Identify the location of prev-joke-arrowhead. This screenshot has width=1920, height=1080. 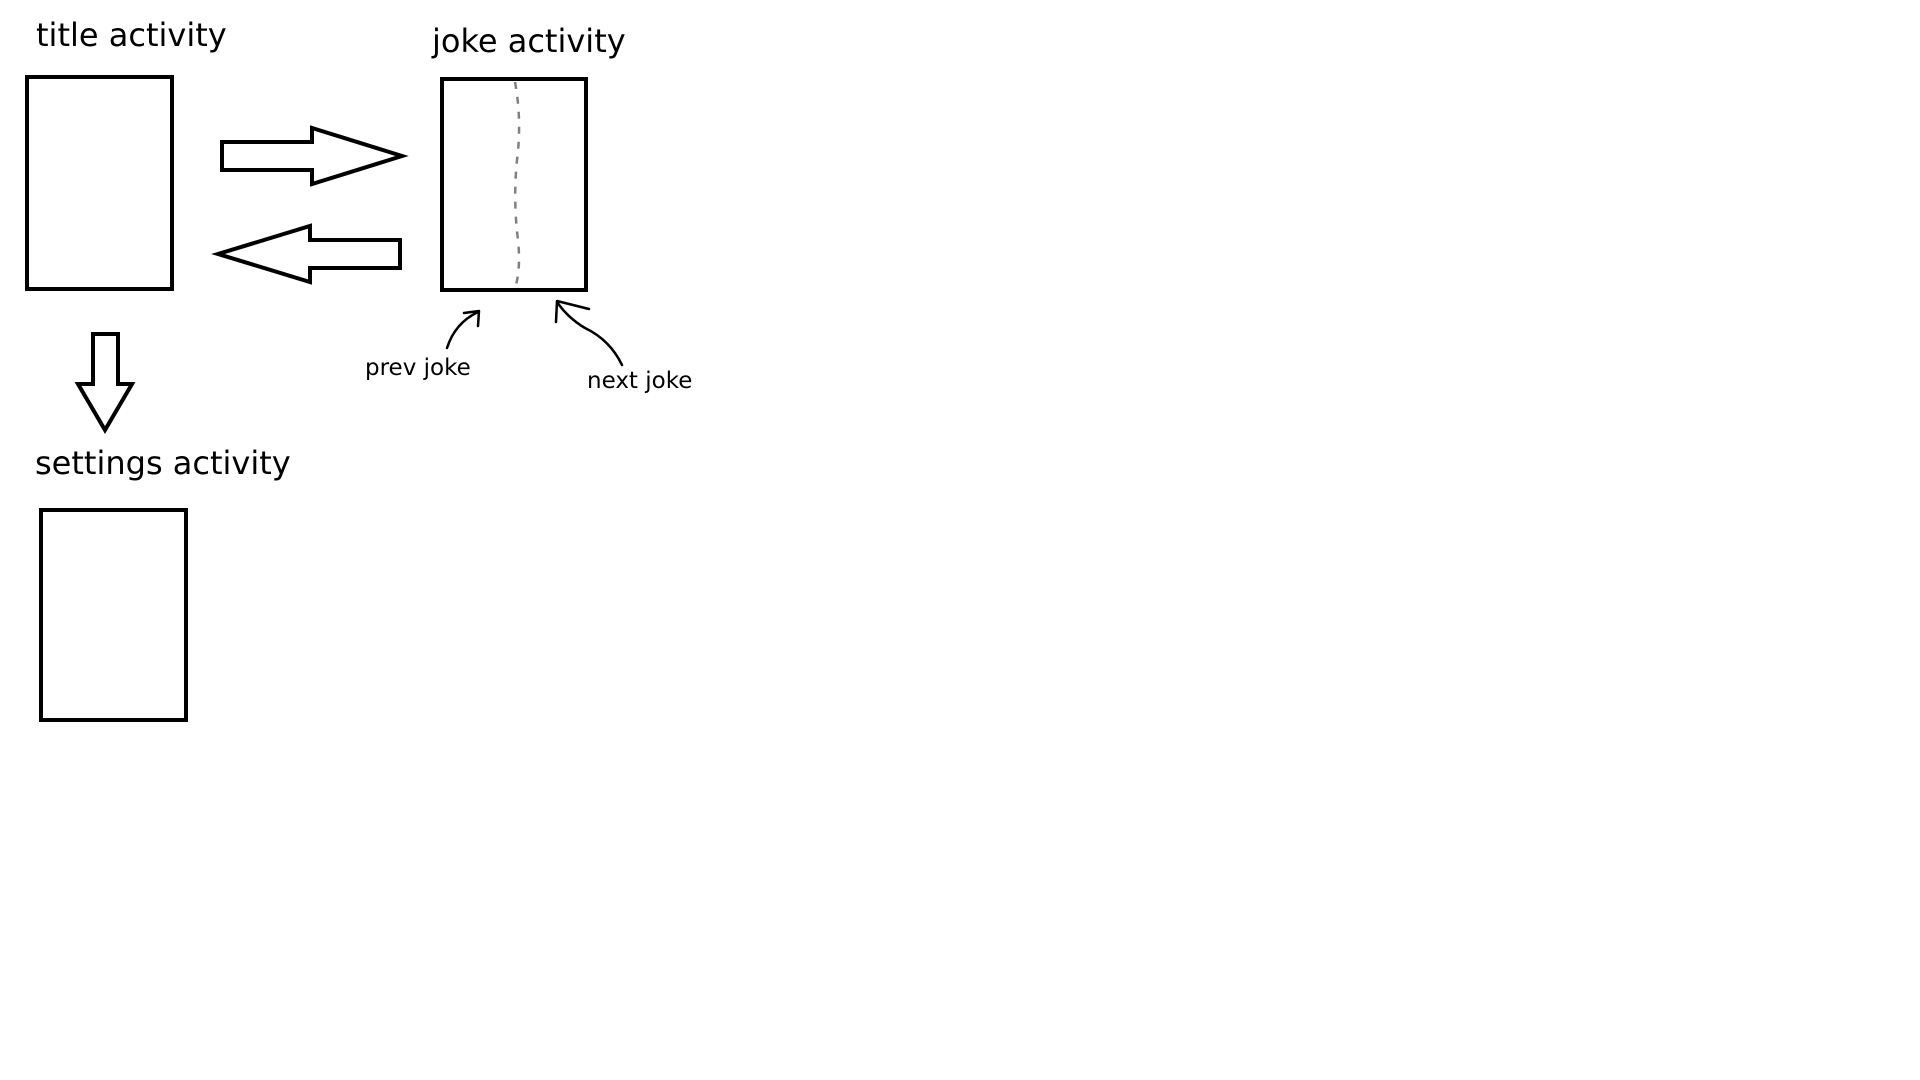
(471, 318).